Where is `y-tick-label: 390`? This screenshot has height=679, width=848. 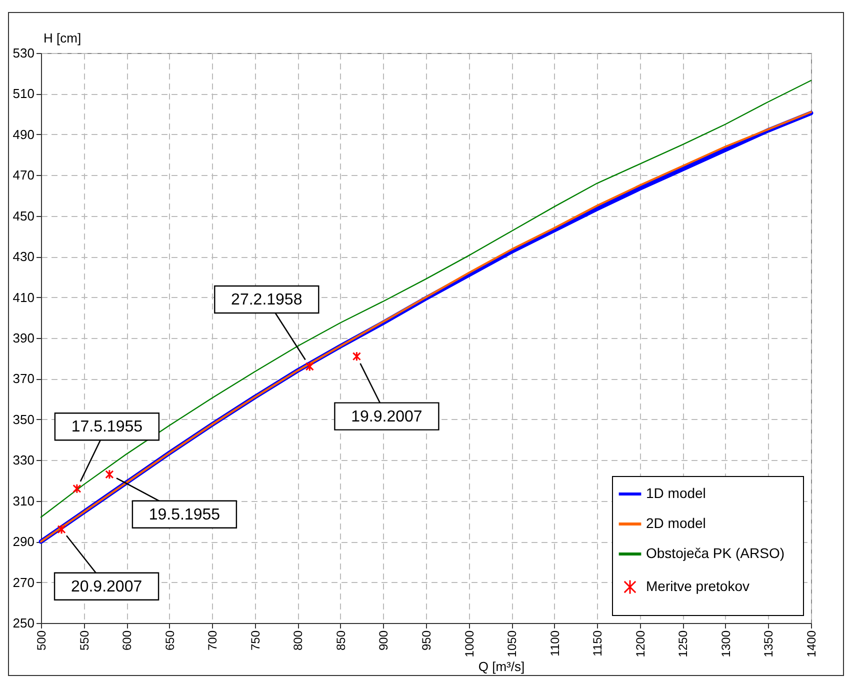 y-tick-label: 390 is located at coordinates (23, 338).